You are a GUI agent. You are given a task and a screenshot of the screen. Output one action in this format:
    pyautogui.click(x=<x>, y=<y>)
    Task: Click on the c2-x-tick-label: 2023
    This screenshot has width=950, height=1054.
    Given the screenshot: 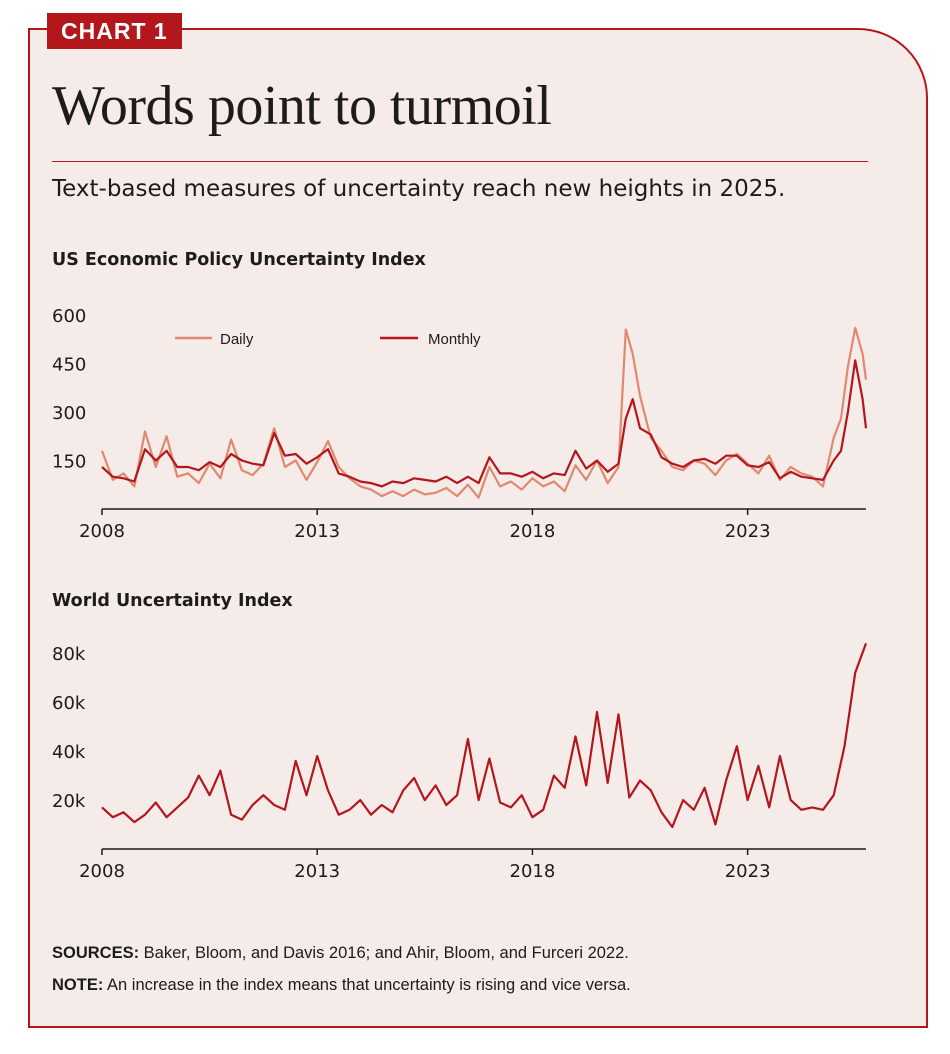 What is the action you would take?
    pyautogui.click(x=748, y=871)
    